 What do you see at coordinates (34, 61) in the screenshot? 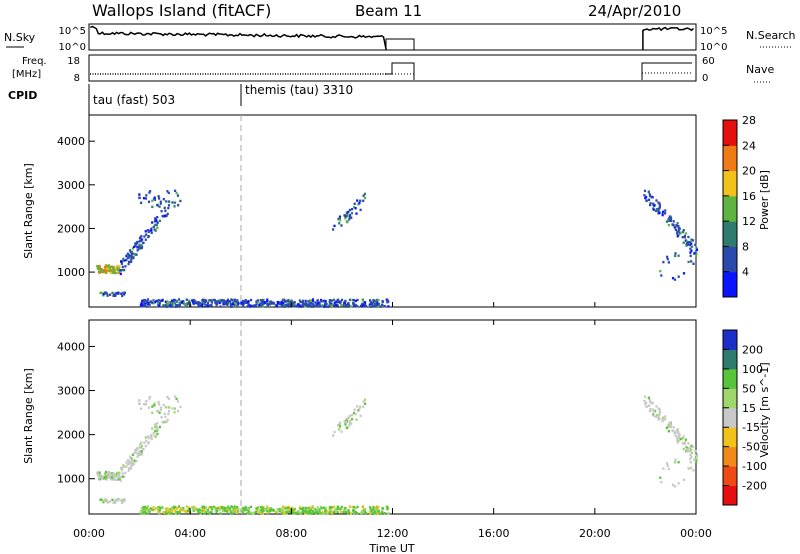
I see `freq-label: Freq.` at bounding box center [34, 61].